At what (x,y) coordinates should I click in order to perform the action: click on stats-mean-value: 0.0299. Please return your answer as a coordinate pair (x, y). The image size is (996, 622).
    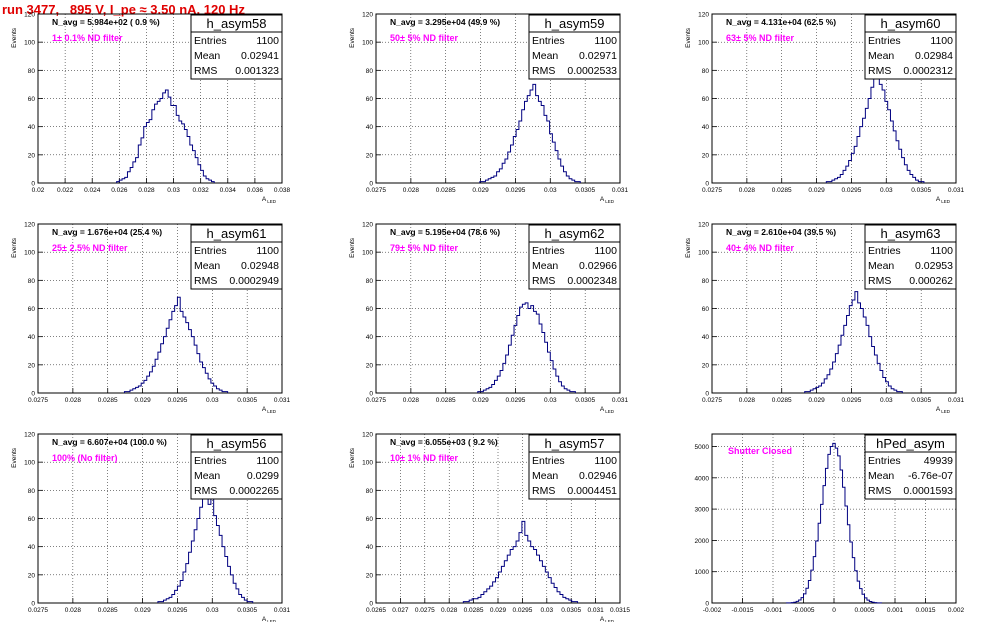
    Looking at the image, I should click on (263, 476).